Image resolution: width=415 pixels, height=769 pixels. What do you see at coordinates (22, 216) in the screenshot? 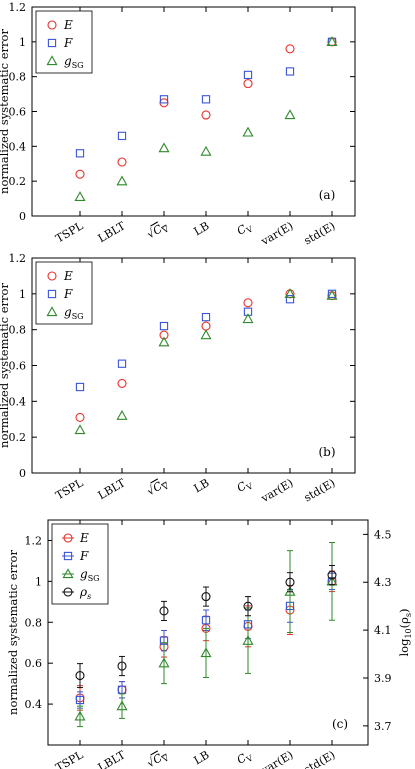
I see `y-tick-label: 0` at bounding box center [22, 216].